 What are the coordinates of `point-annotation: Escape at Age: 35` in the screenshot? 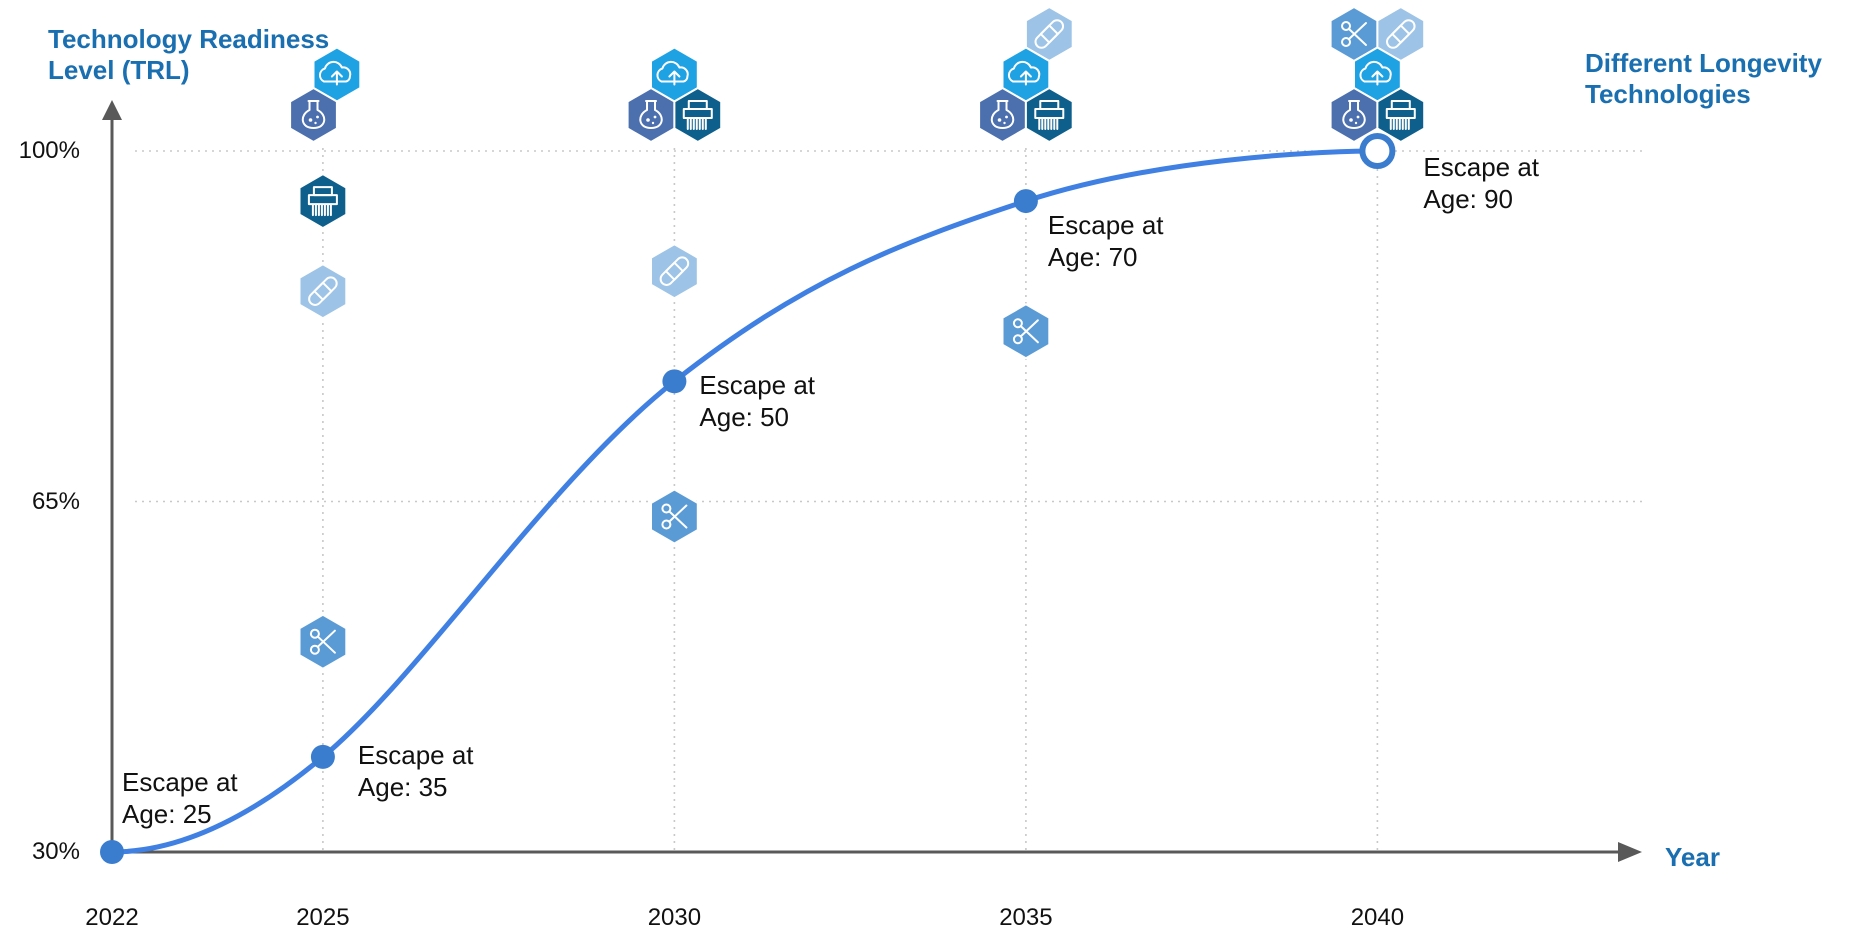 It's located at (416, 771).